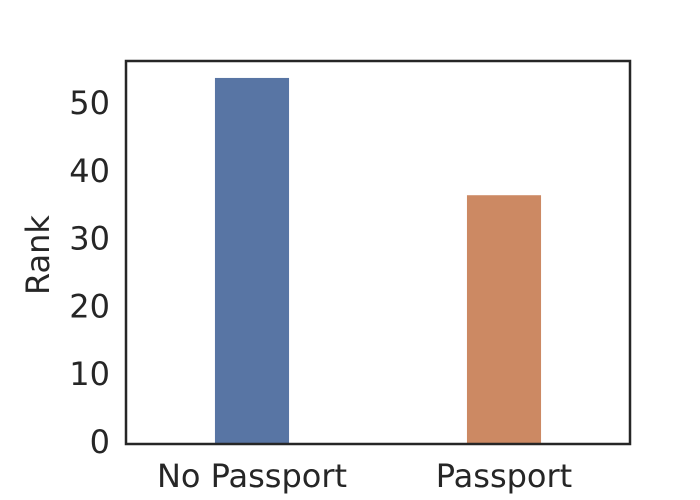  What do you see at coordinates (38, 255) in the screenshot?
I see `y-axis-label: Rank` at bounding box center [38, 255].